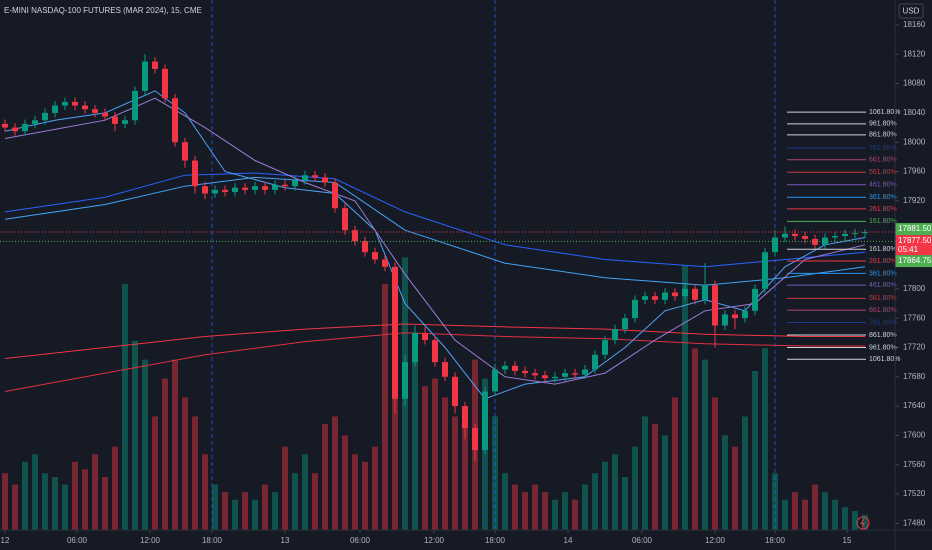 Image resolution: width=932 pixels, height=550 pixels. I want to click on y-tick-label: 17640, so click(914, 405).